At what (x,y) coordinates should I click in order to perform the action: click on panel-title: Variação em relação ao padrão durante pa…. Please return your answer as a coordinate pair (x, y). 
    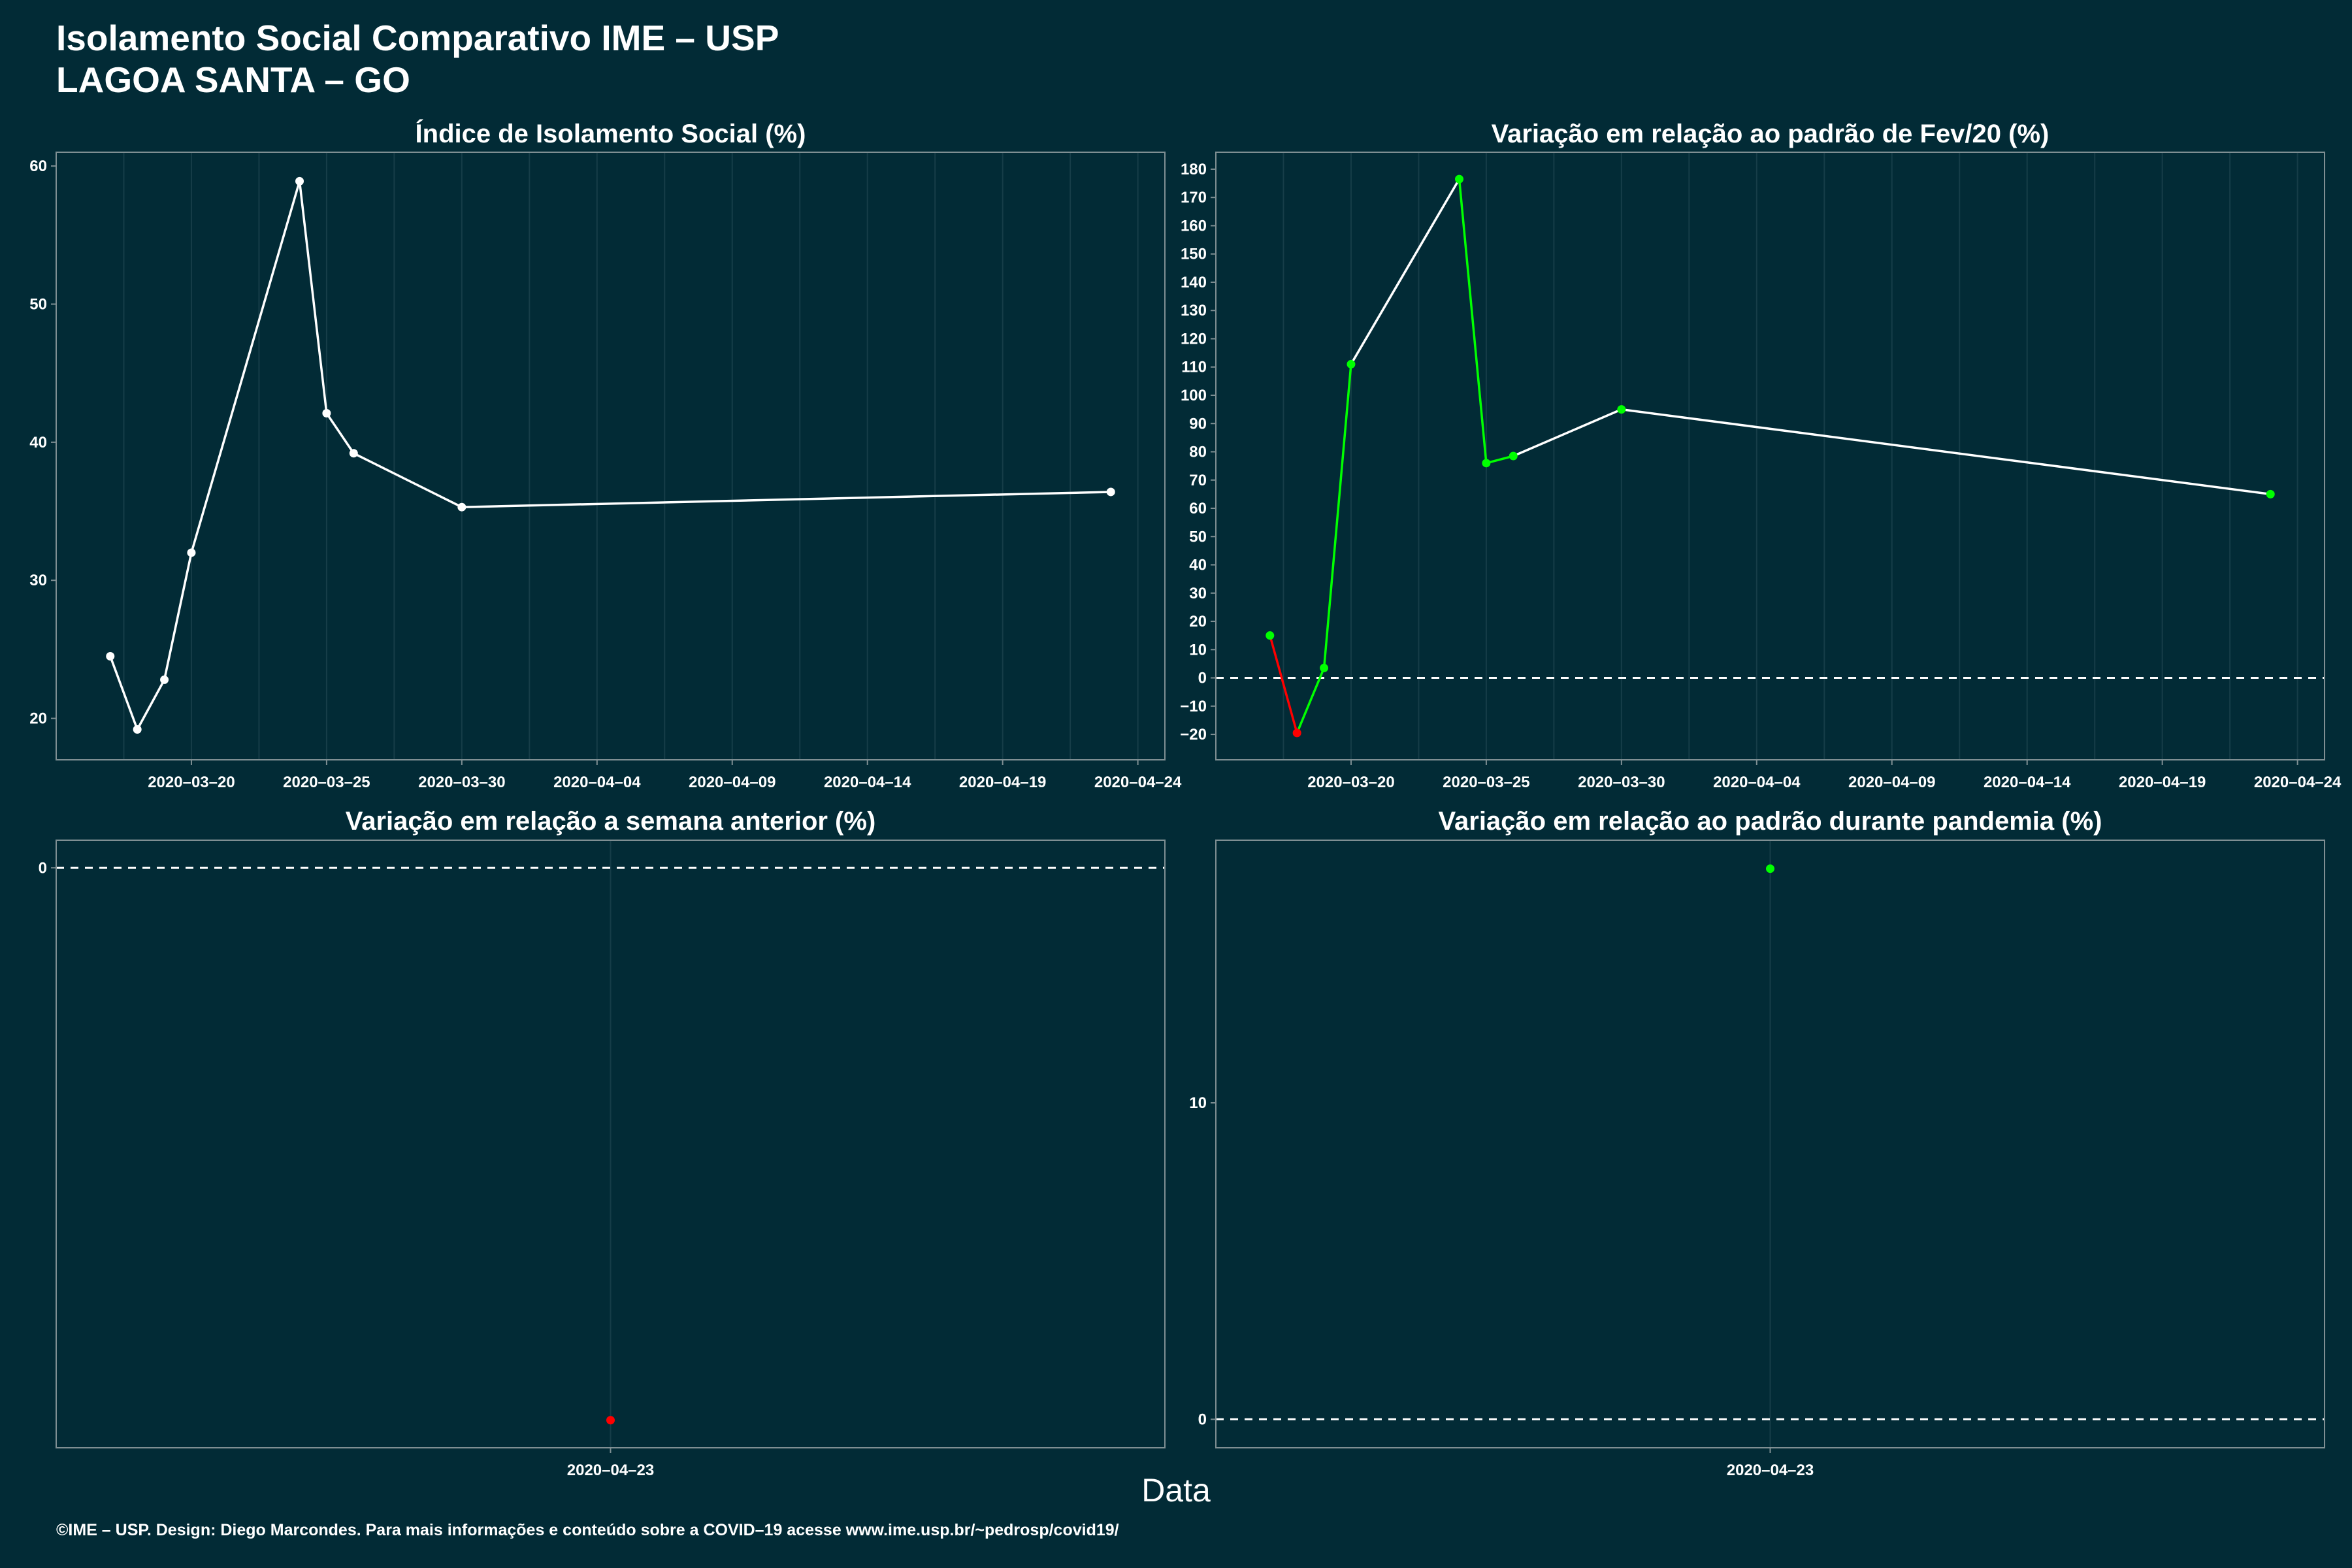
    Looking at the image, I should click on (1770, 821).